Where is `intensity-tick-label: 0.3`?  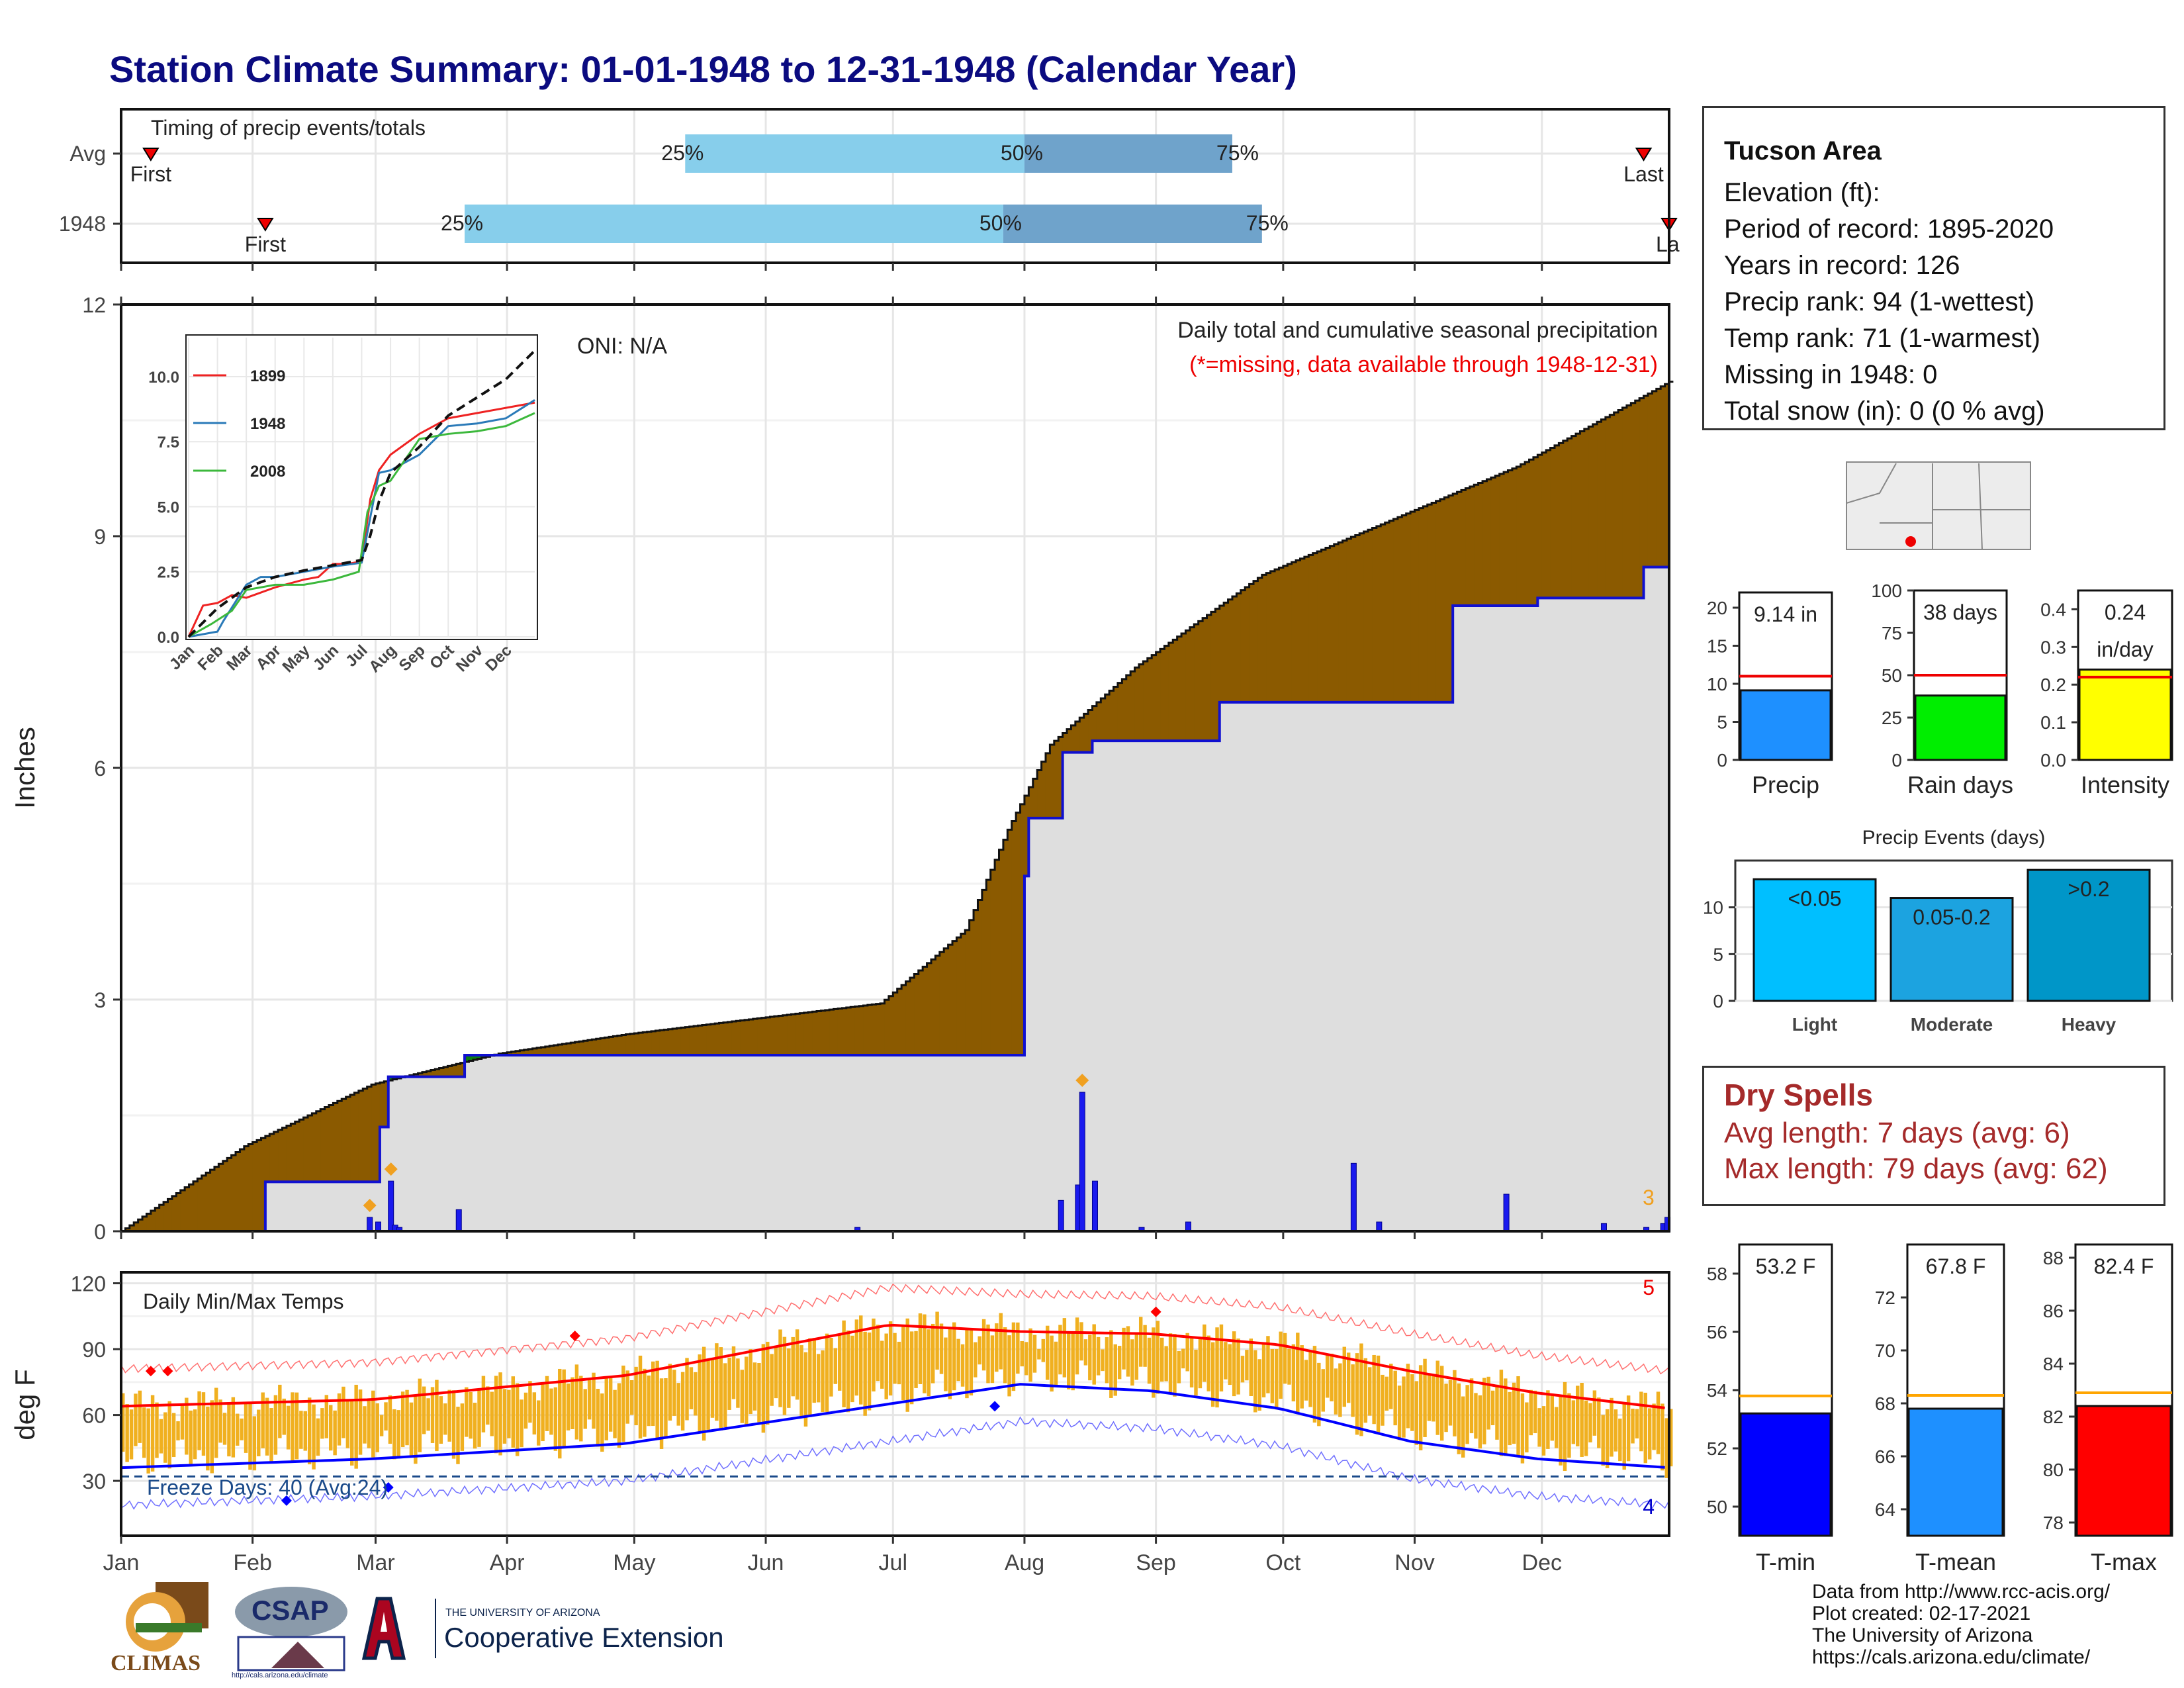
intensity-tick-label: 0.3 is located at coordinates (2053, 647).